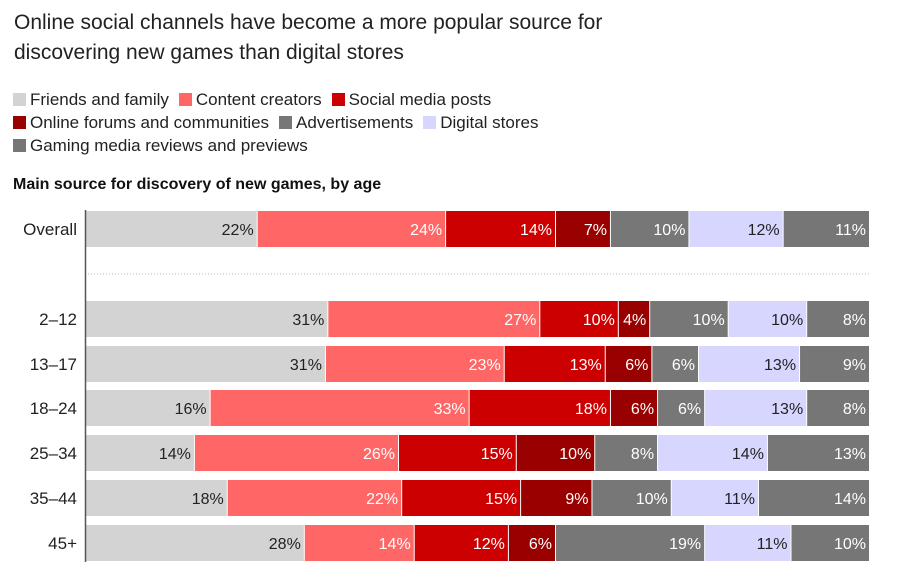 The height and width of the screenshot is (587, 900). What do you see at coordinates (99, 99) in the screenshot?
I see `legend-label: Friends and family` at bounding box center [99, 99].